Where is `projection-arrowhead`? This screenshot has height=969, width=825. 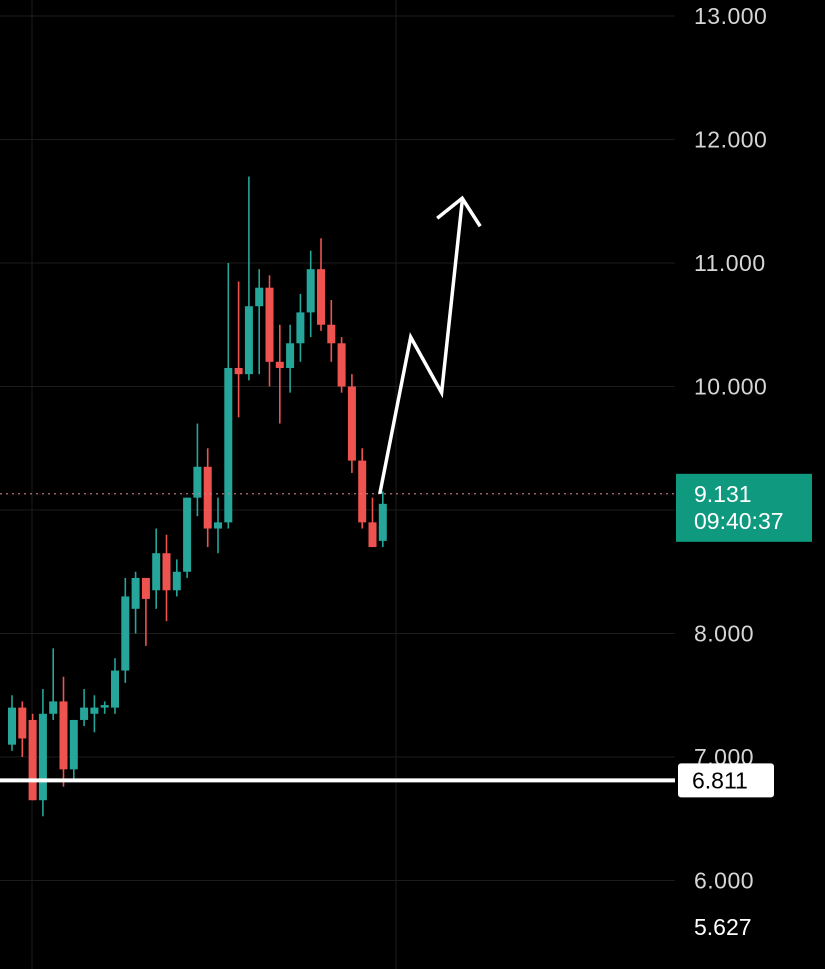
projection-arrowhead is located at coordinates (459, 211).